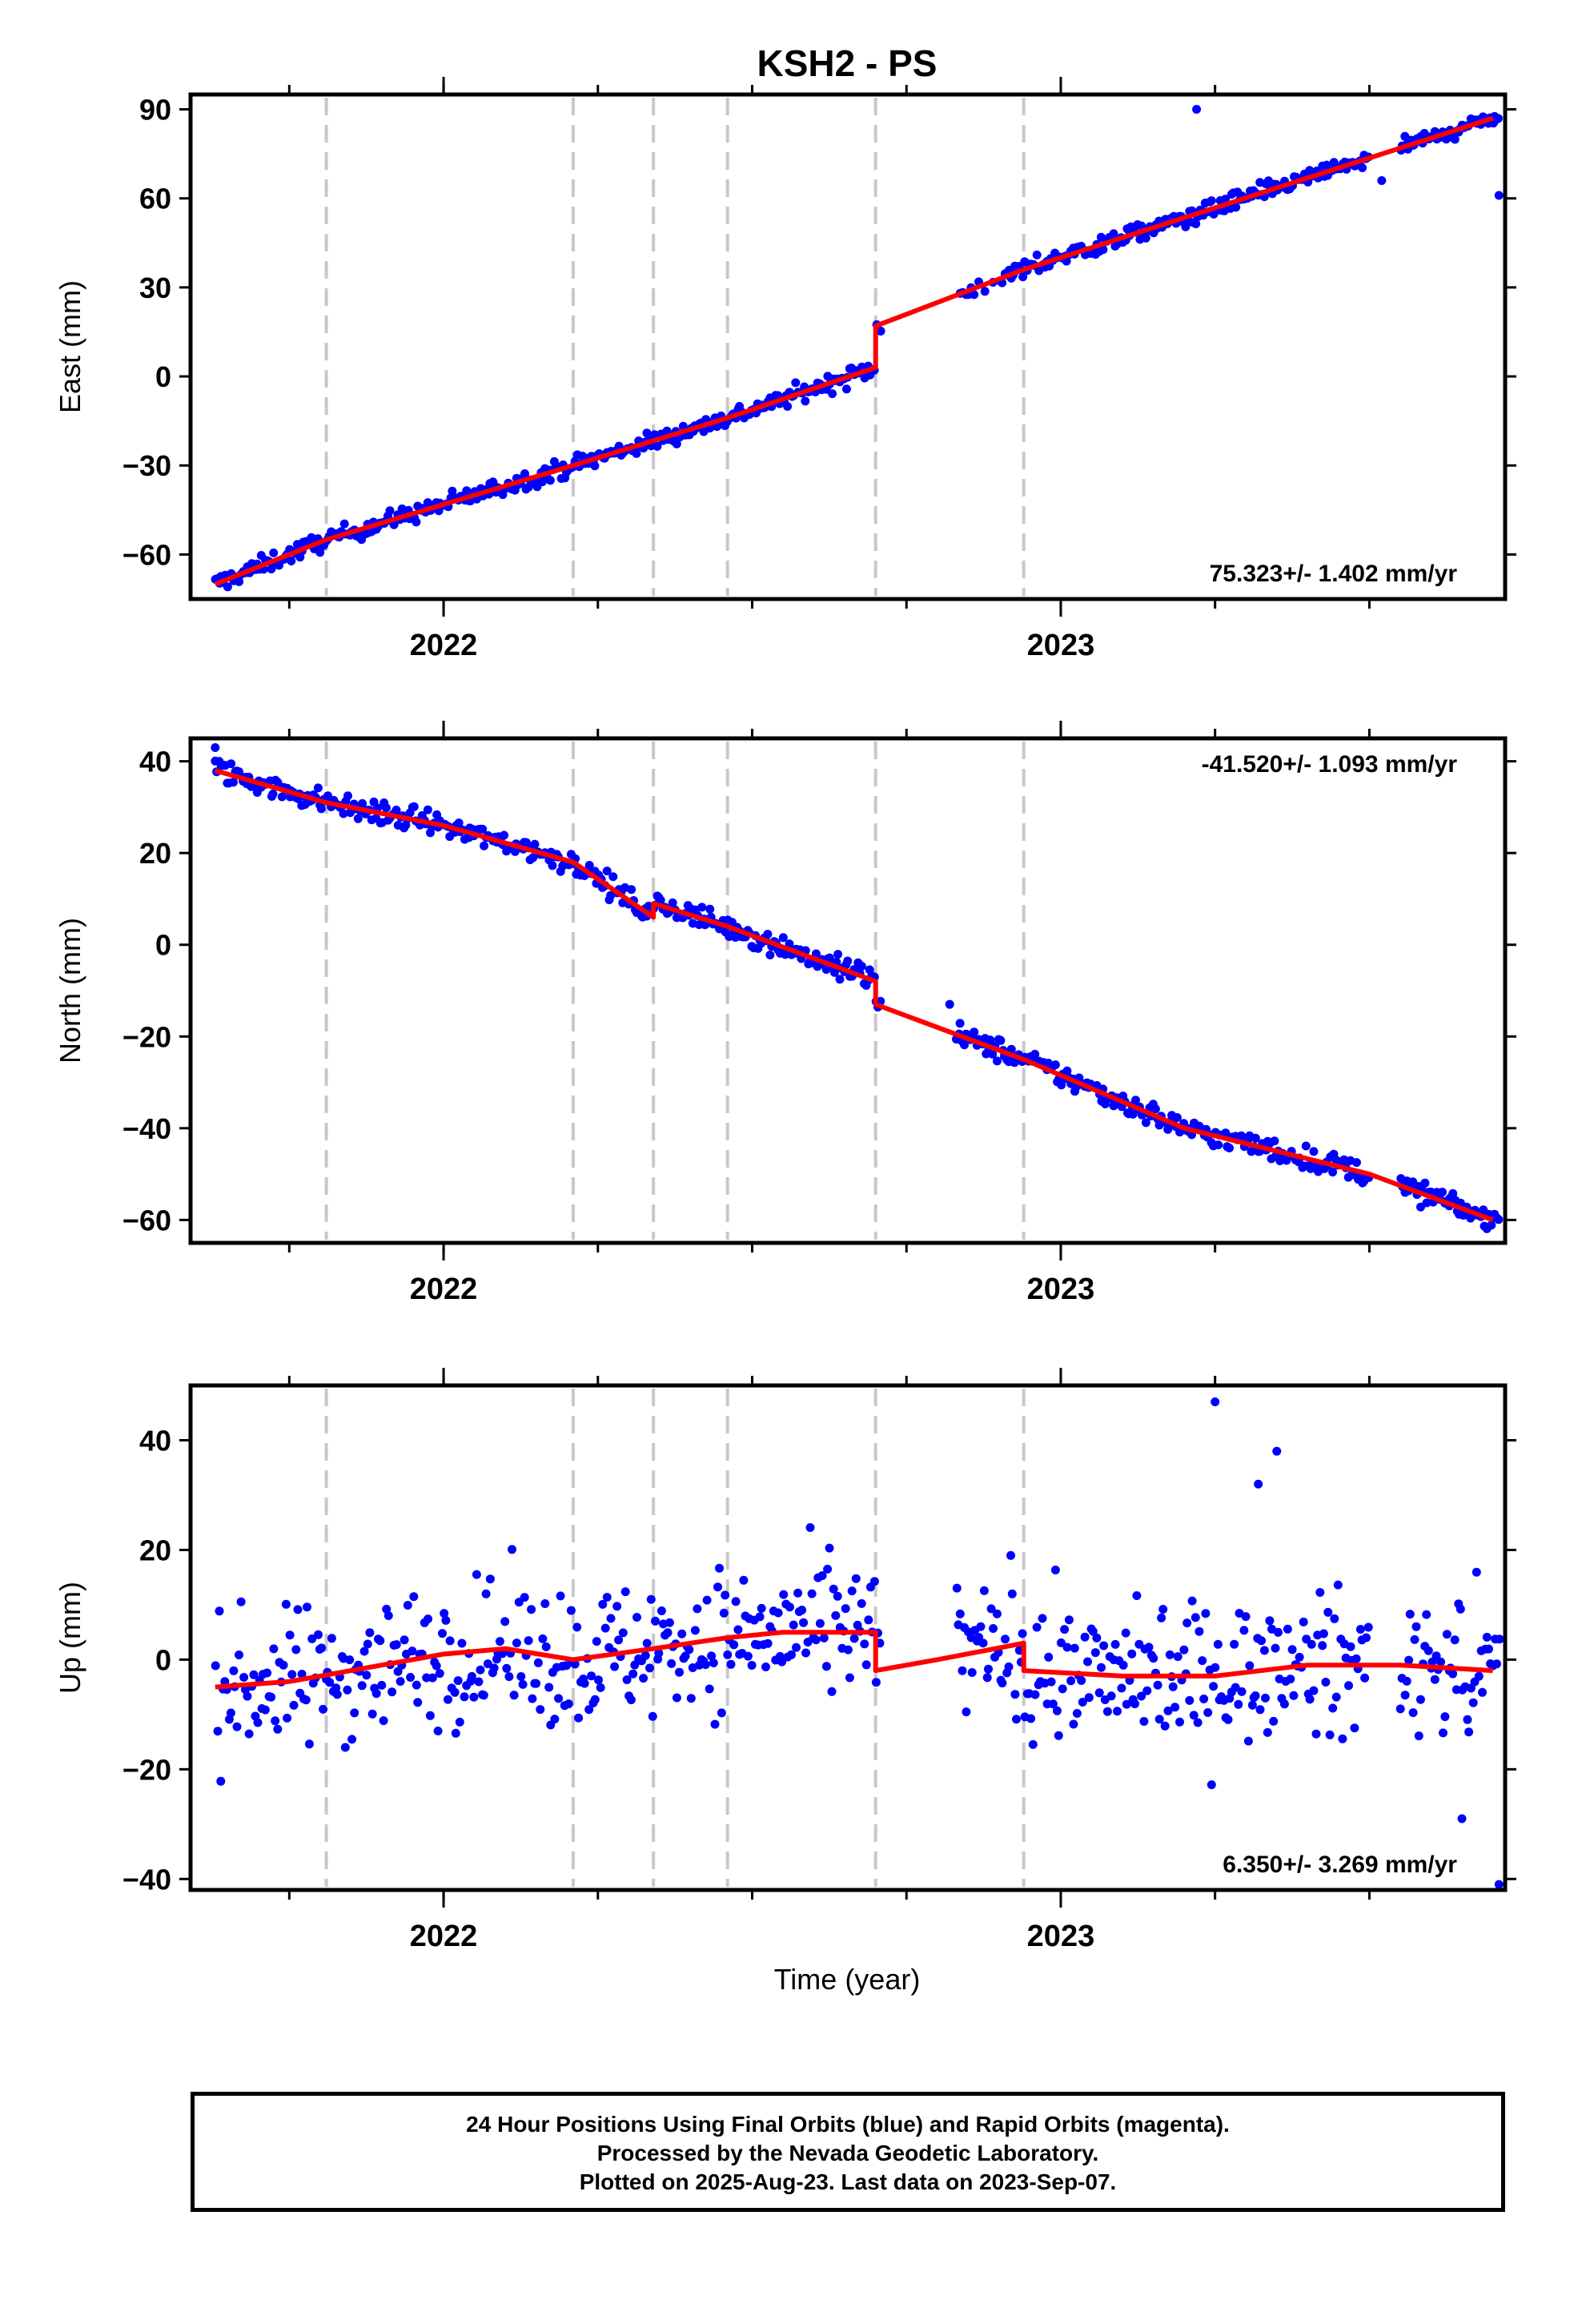 Image resolution: width=1582 pixels, height=2324 pixels. I want to click on y-tick-label: 20, so click(155, 853).